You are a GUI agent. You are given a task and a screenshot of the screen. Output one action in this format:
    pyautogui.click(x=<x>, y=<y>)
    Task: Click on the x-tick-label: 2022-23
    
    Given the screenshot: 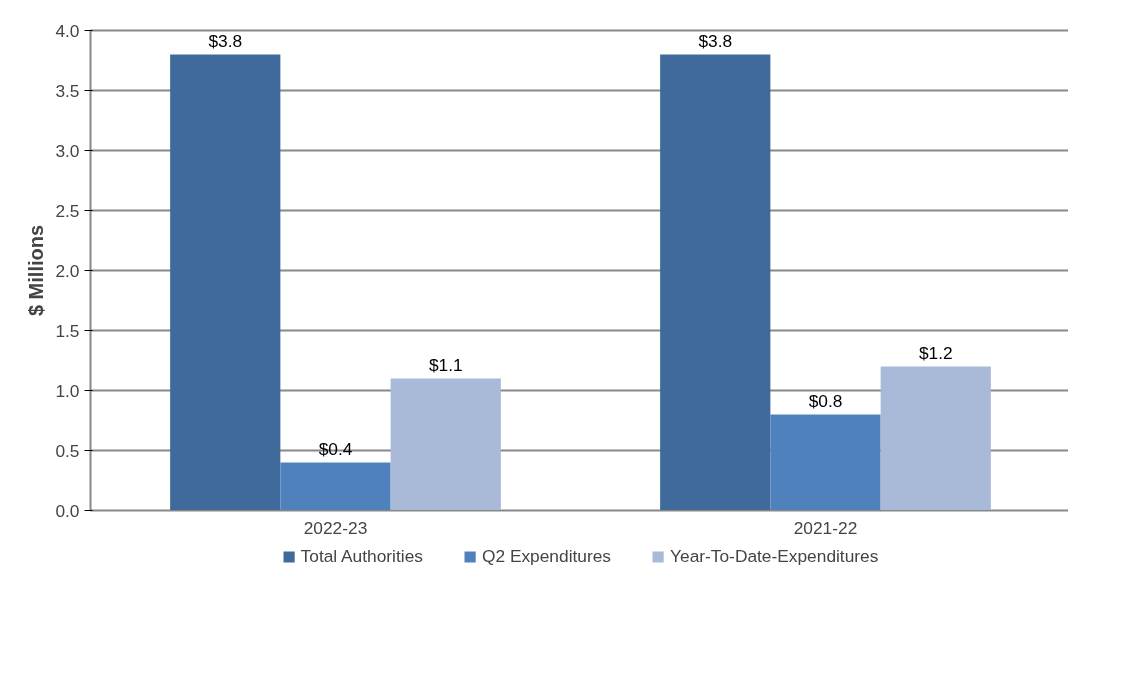 What is the action you would take?
    pyautogui.click(x=335, y=527)
    